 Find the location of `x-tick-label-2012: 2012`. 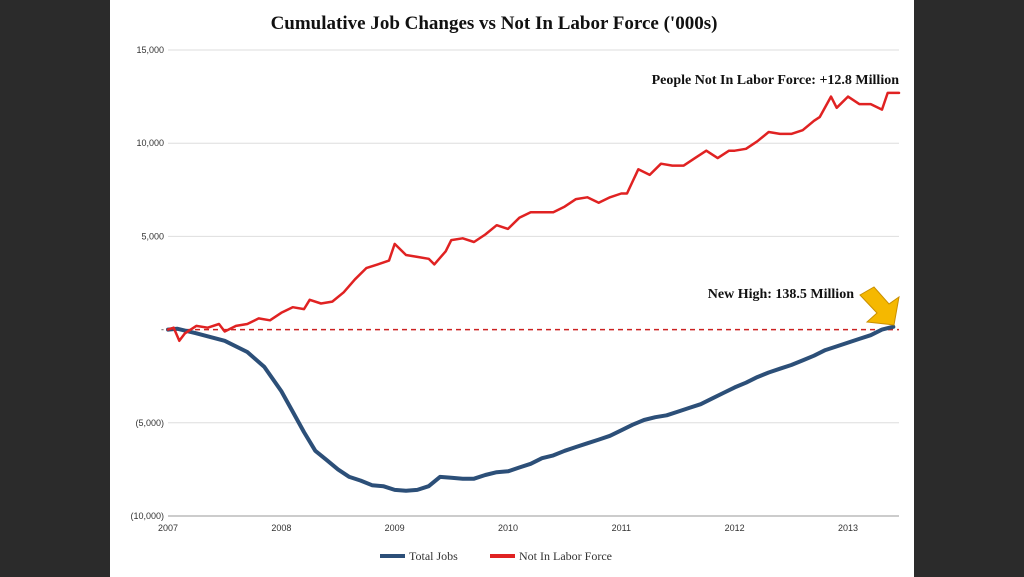

x-tick-label-2012: 2012 is located at coordinates (735, 528).